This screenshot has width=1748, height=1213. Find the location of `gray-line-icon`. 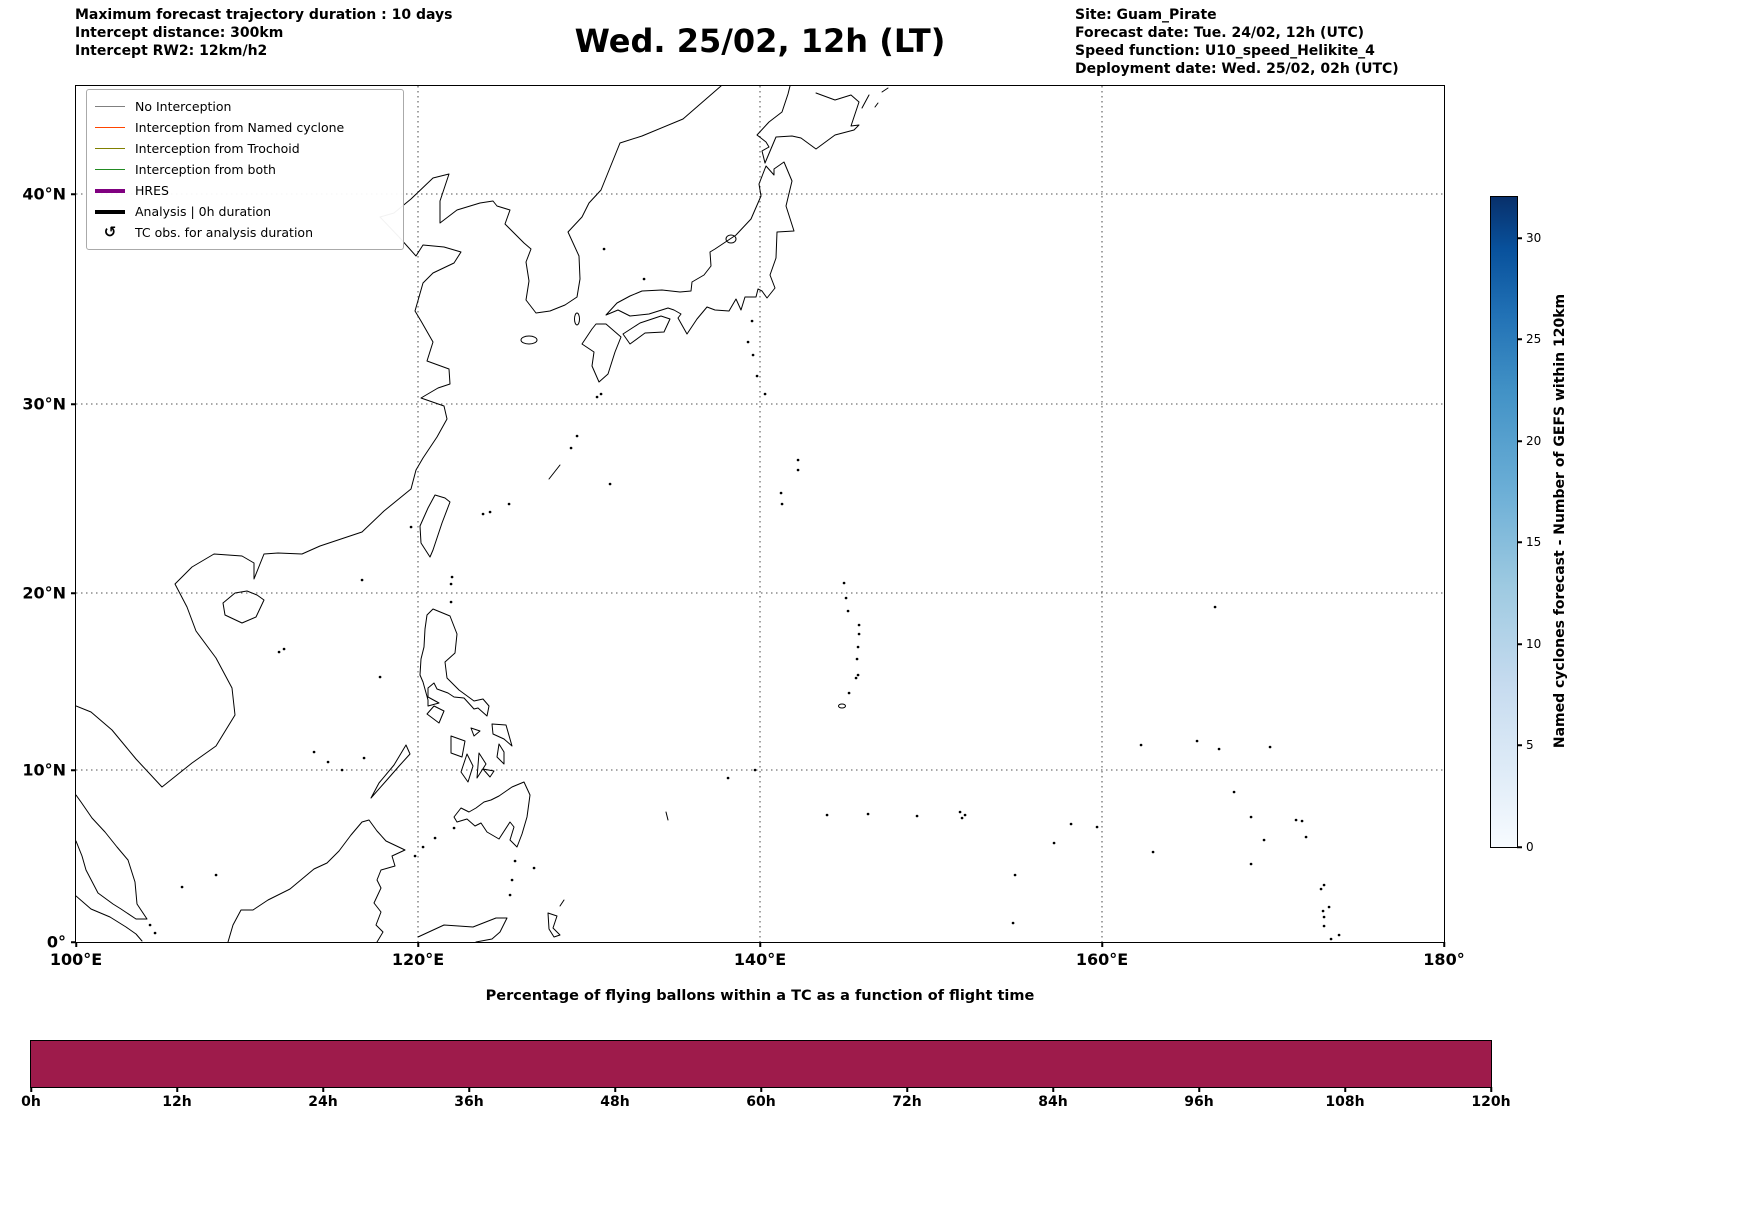

gray-line-icon is located at coordinates (110, 106).